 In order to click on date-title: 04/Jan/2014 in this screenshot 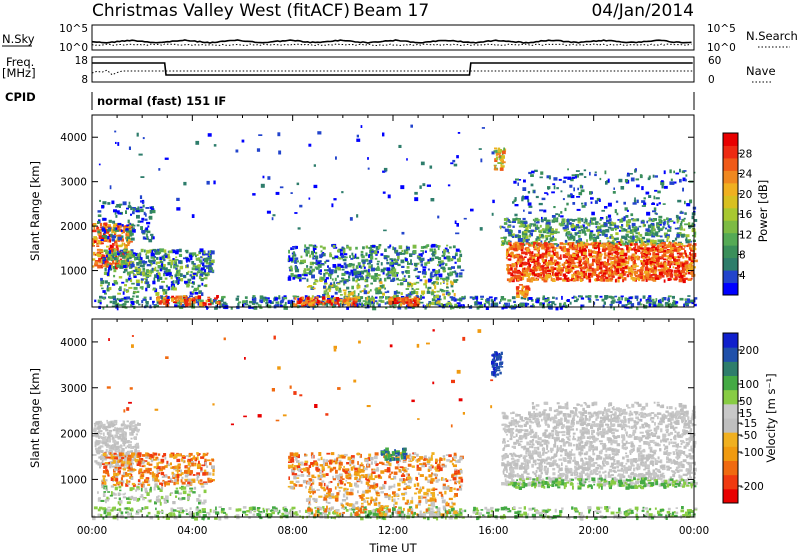, I will do `click(642, 11)`.